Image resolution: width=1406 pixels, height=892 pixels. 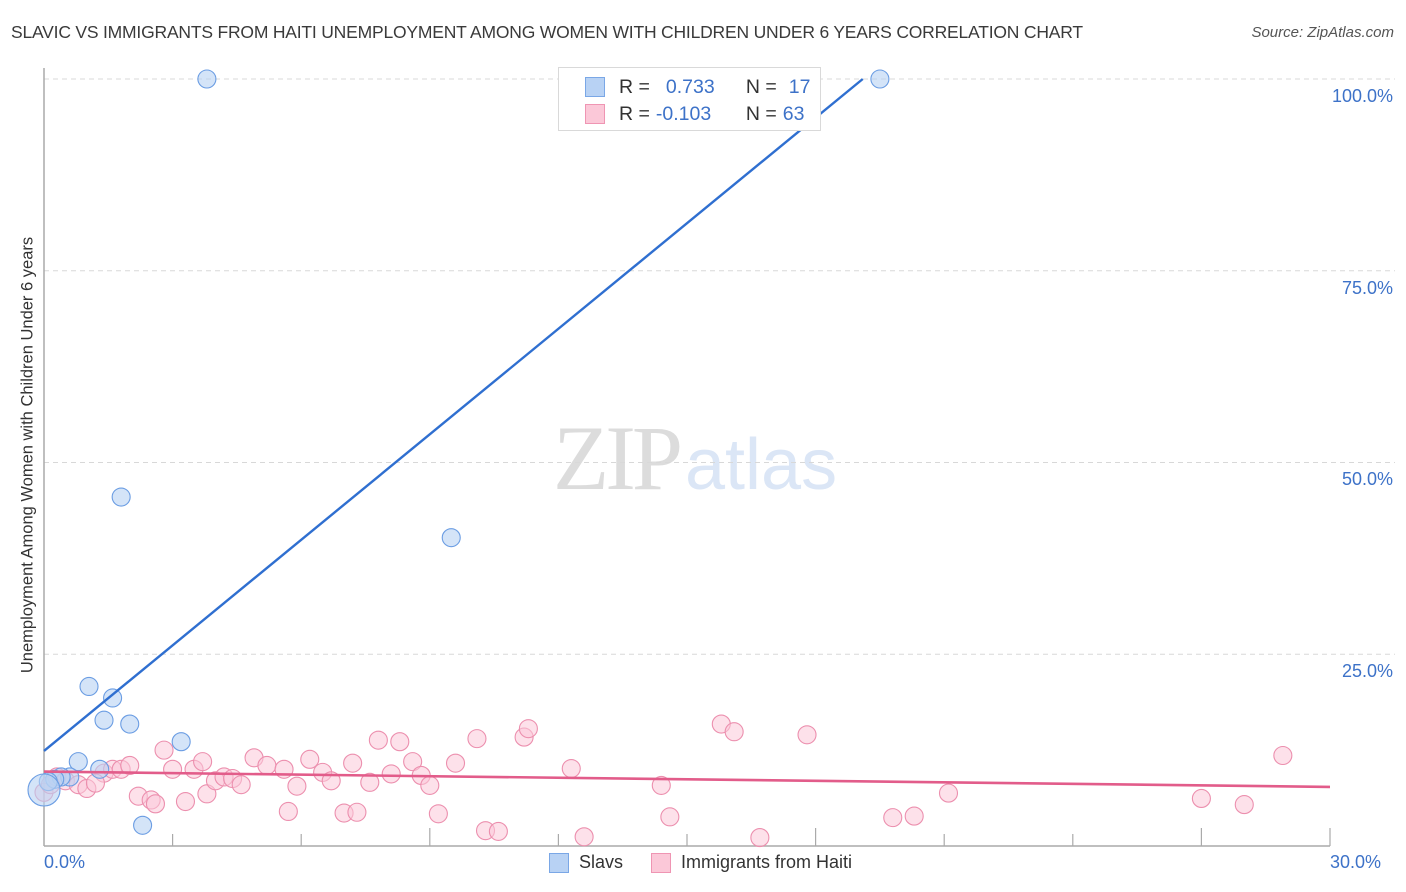 What do you see at coordinates (559, 862) in the screenshot?
I see `slavs-legend-swatch-icon` at bounding box center [559, 862].